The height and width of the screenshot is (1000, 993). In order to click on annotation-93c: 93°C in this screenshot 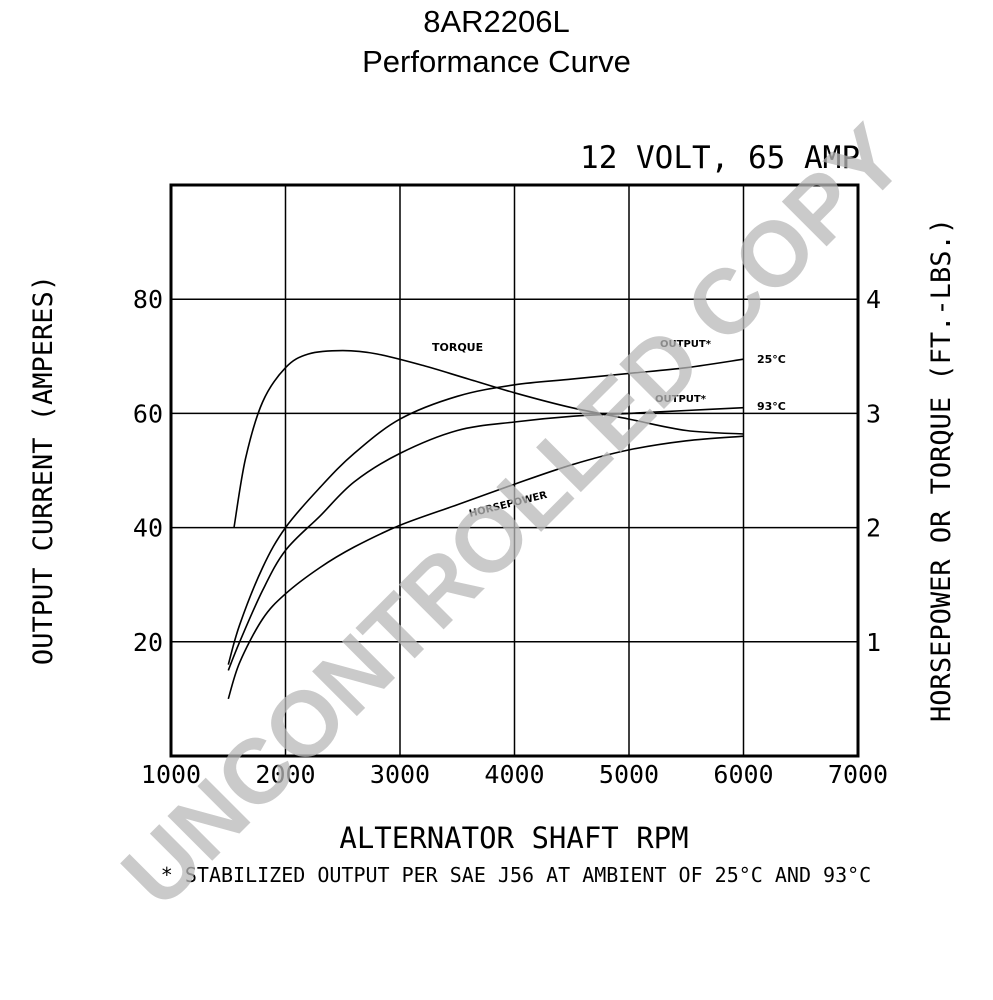, I will do `click(771, 406)`.